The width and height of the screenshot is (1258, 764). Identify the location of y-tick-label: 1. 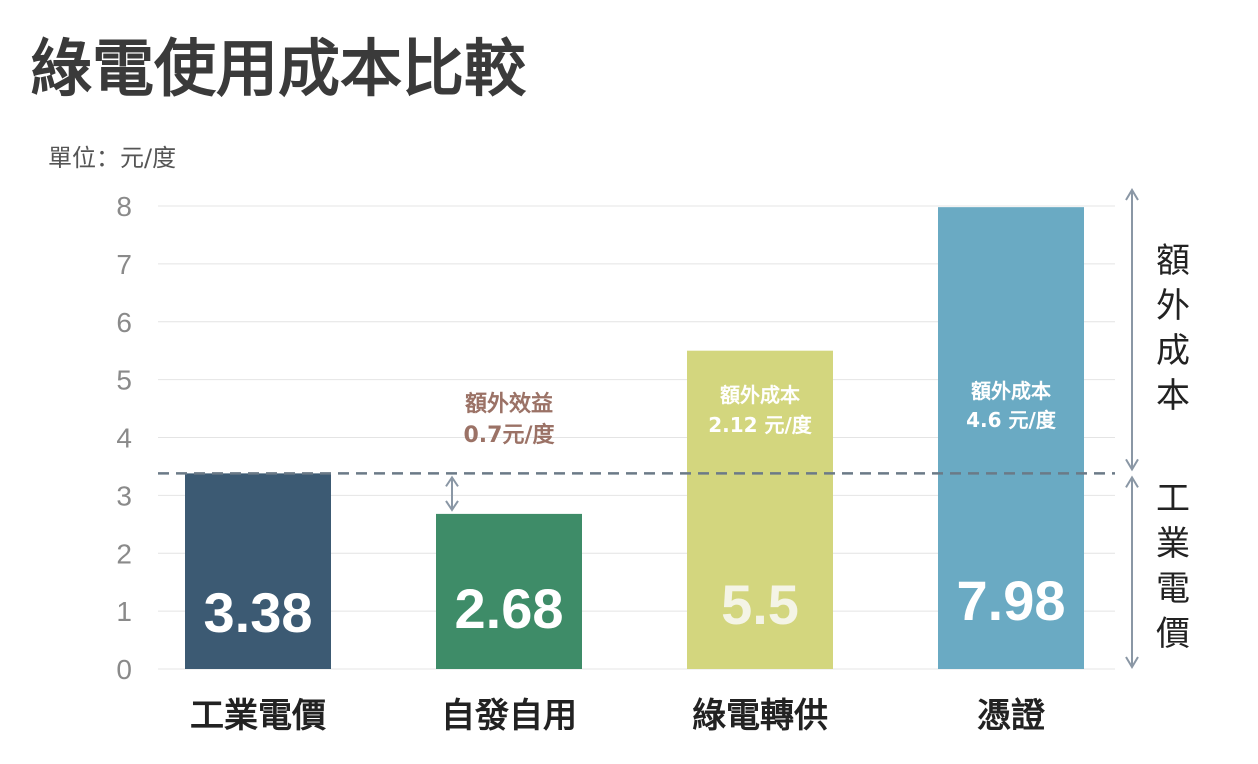
(124, 611).